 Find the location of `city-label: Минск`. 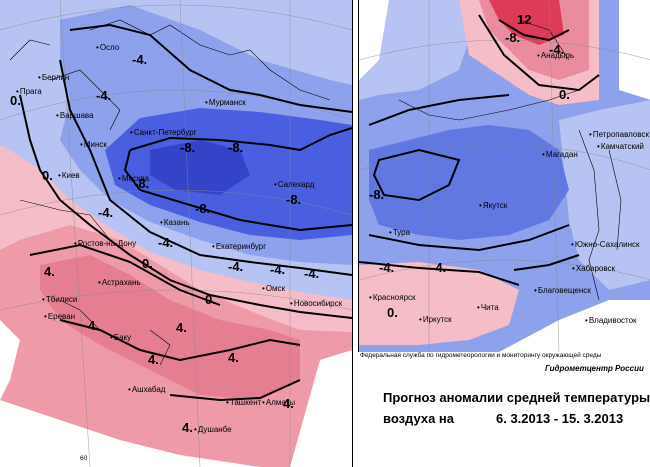

city-label: Минск is located at coordinates (93, 144).